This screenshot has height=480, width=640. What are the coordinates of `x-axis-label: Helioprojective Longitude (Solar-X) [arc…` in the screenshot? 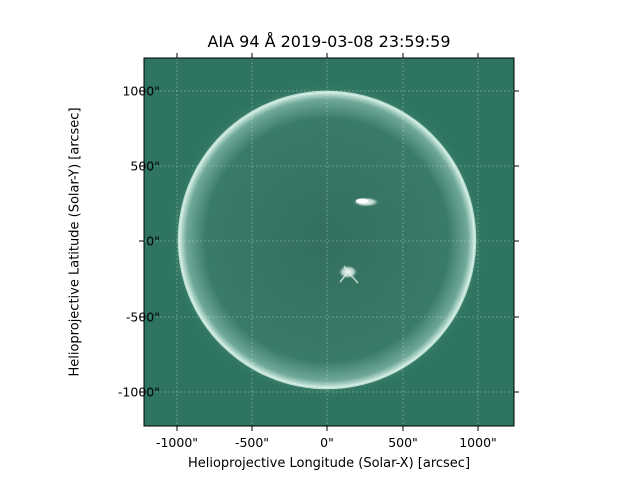 It's located at (329, 463).